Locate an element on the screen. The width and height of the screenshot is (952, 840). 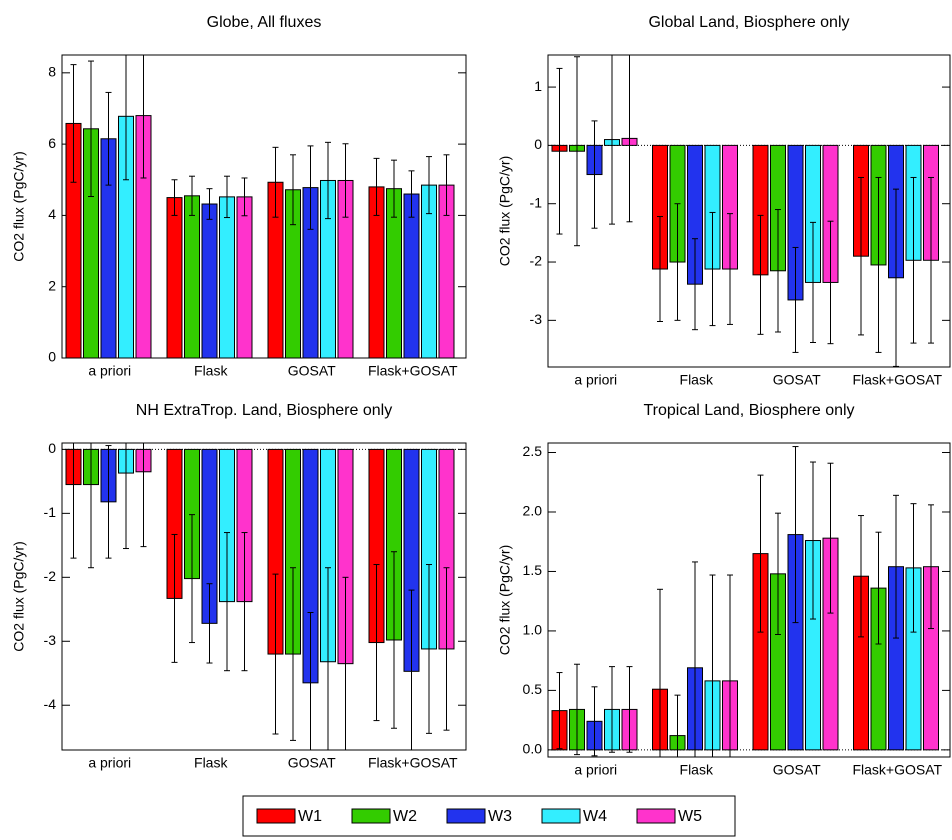
y-tick-label: 1.0 is located at coordinates (533, 630).